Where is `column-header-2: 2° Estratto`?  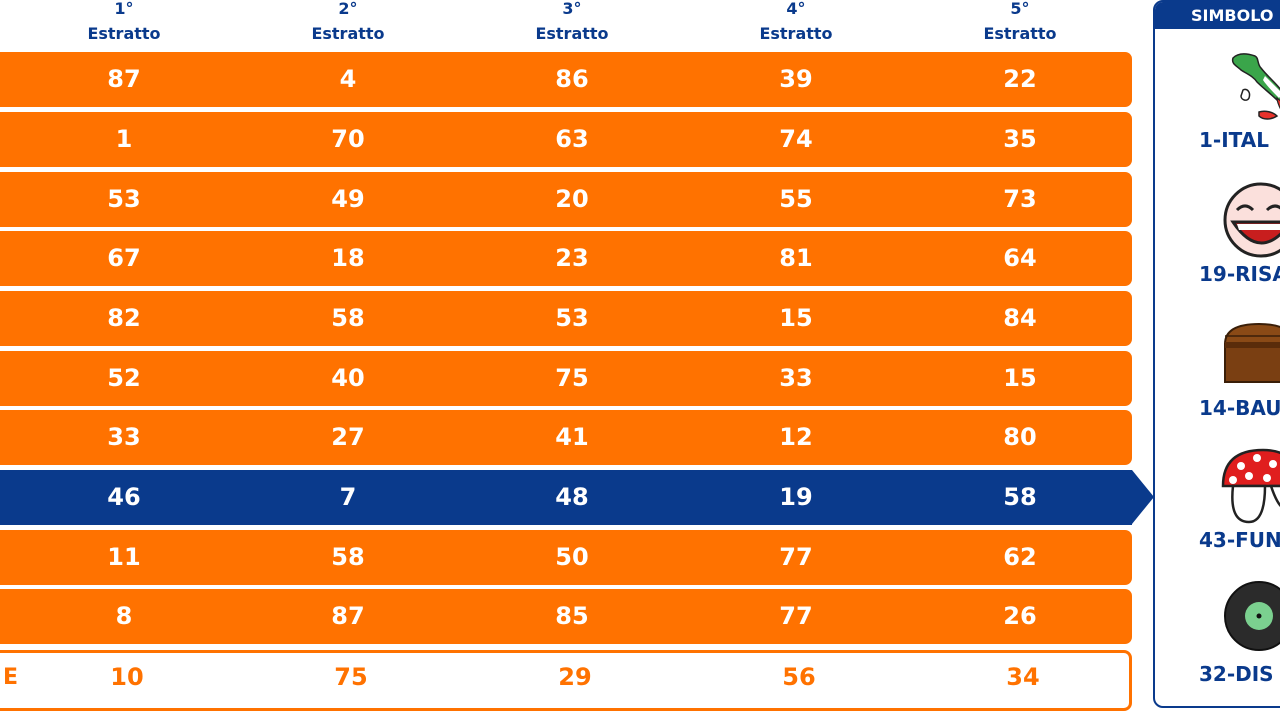
column-header-2: 2° Estratto is located at coordinates (348, 21).